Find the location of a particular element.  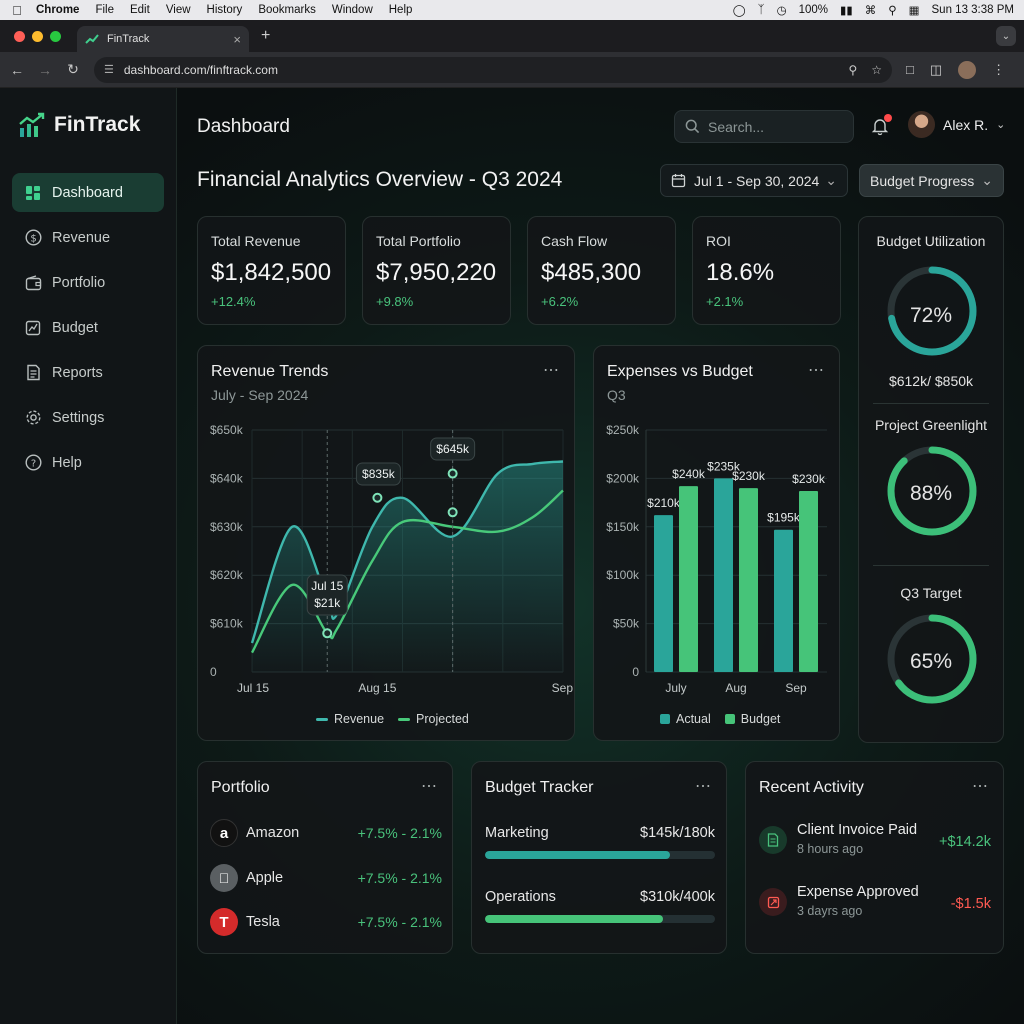

portfolio-name: Apple is located at coordinates (265, 878).